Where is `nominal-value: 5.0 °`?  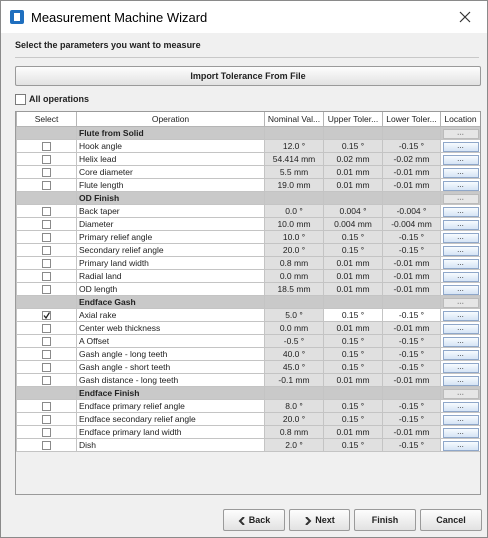
nominal-value: 5.0 ° is located at coordinates (294, 315).